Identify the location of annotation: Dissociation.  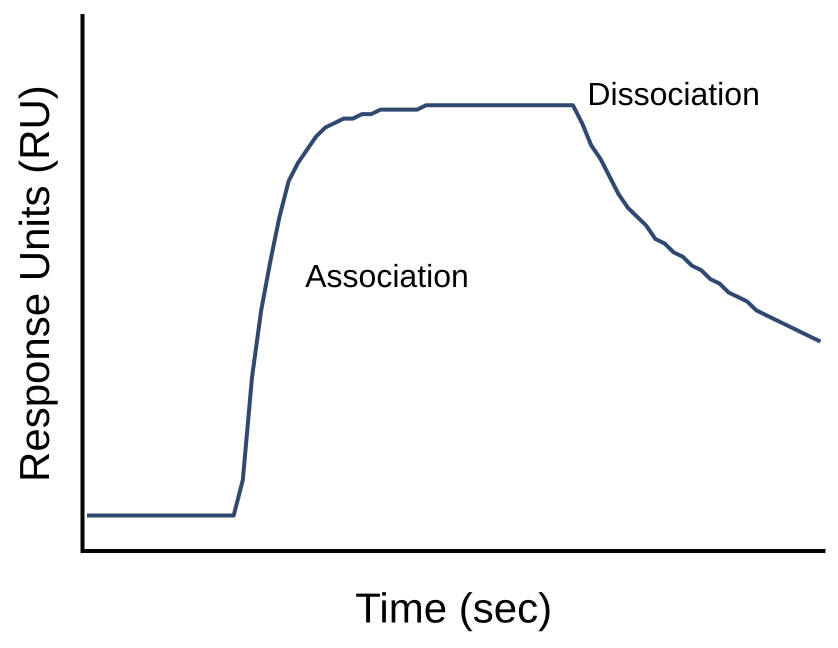
(673, 94).